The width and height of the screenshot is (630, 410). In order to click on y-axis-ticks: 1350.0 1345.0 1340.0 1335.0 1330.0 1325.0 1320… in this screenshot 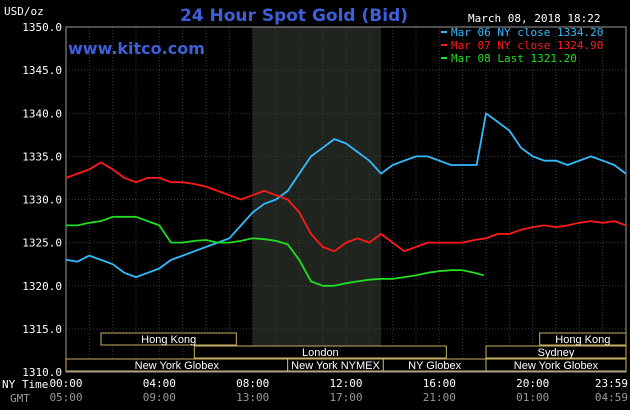, I will do `click(42, 200)`.